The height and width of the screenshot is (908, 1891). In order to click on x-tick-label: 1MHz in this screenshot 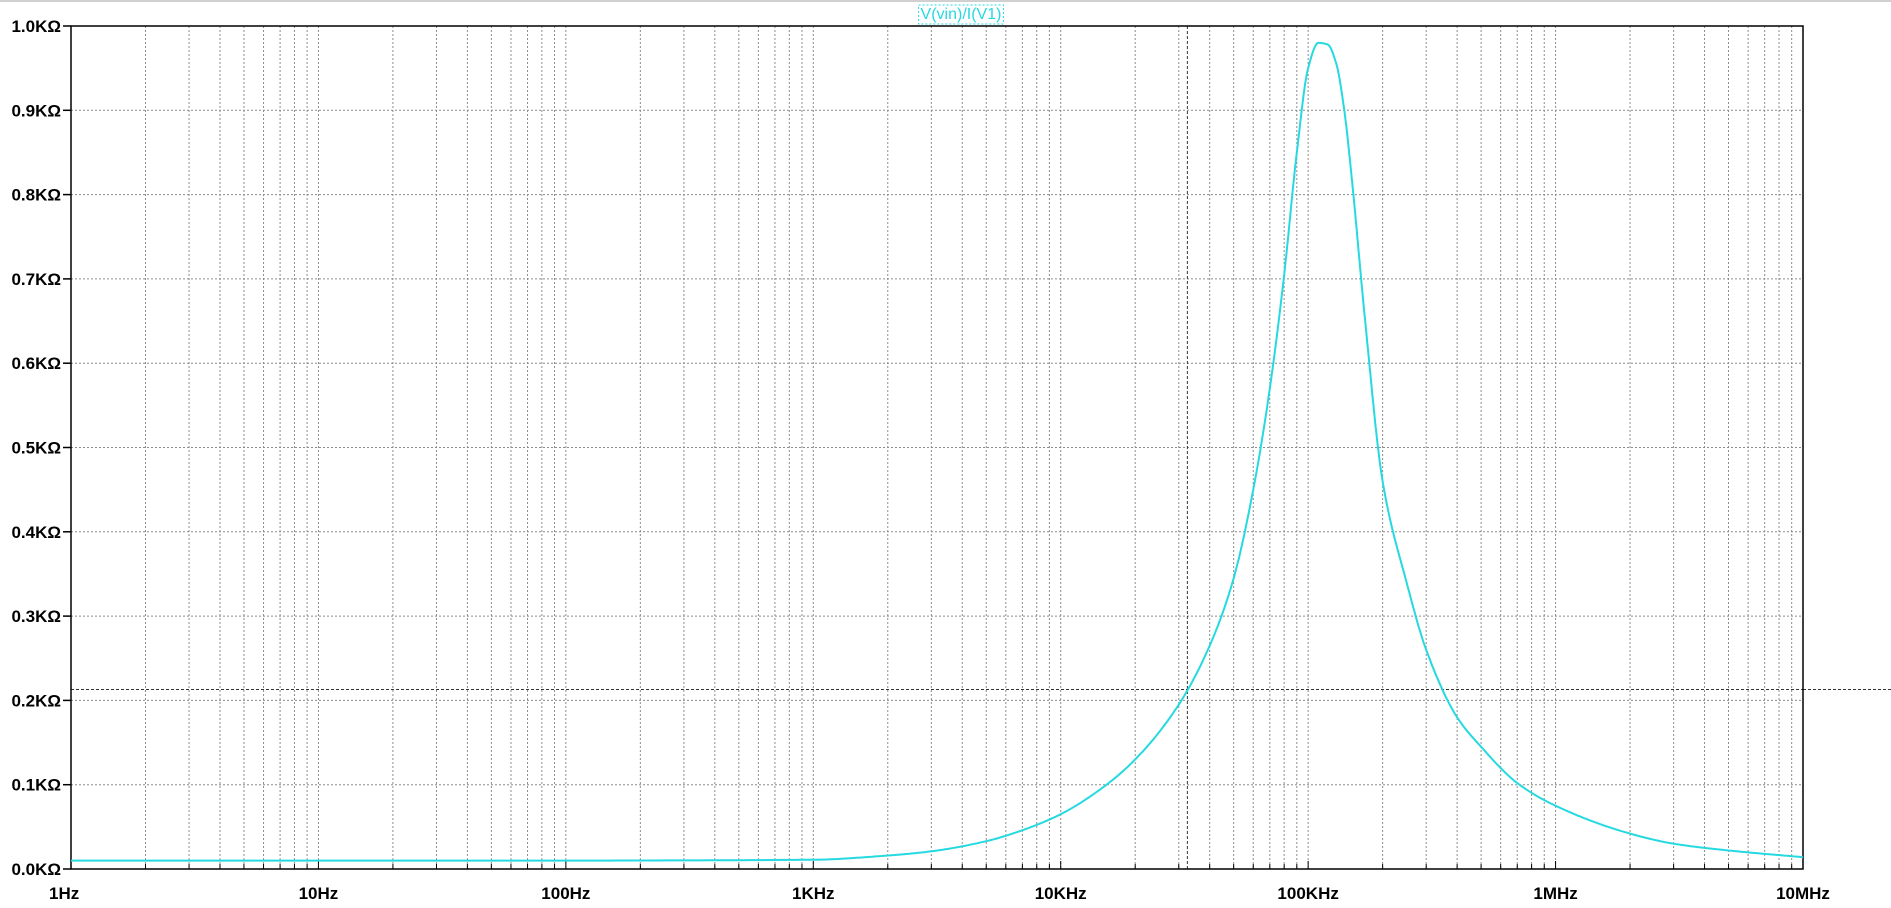, I will do `click(1555, 893)`.